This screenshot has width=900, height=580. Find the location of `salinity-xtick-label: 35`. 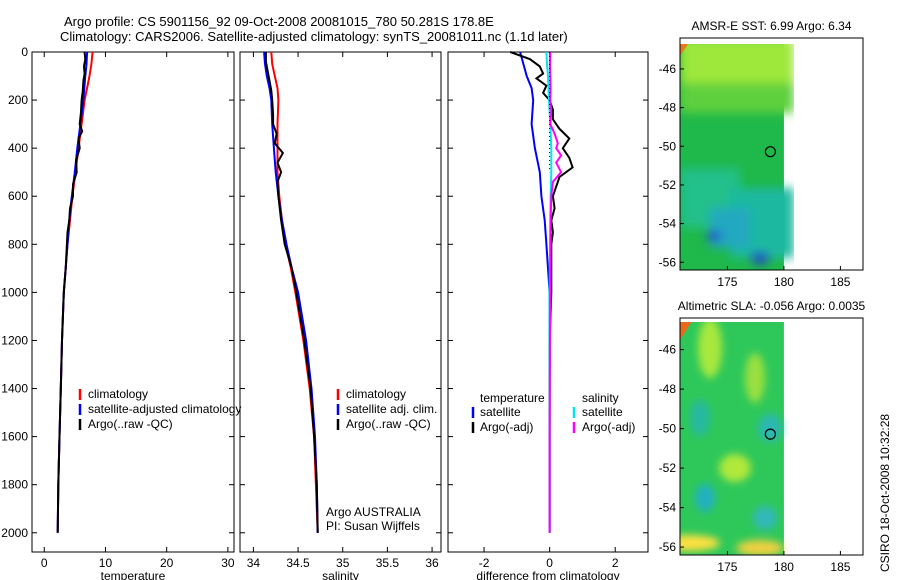

salinity-xtick-label: 35 is located at coordinates (343, 563).